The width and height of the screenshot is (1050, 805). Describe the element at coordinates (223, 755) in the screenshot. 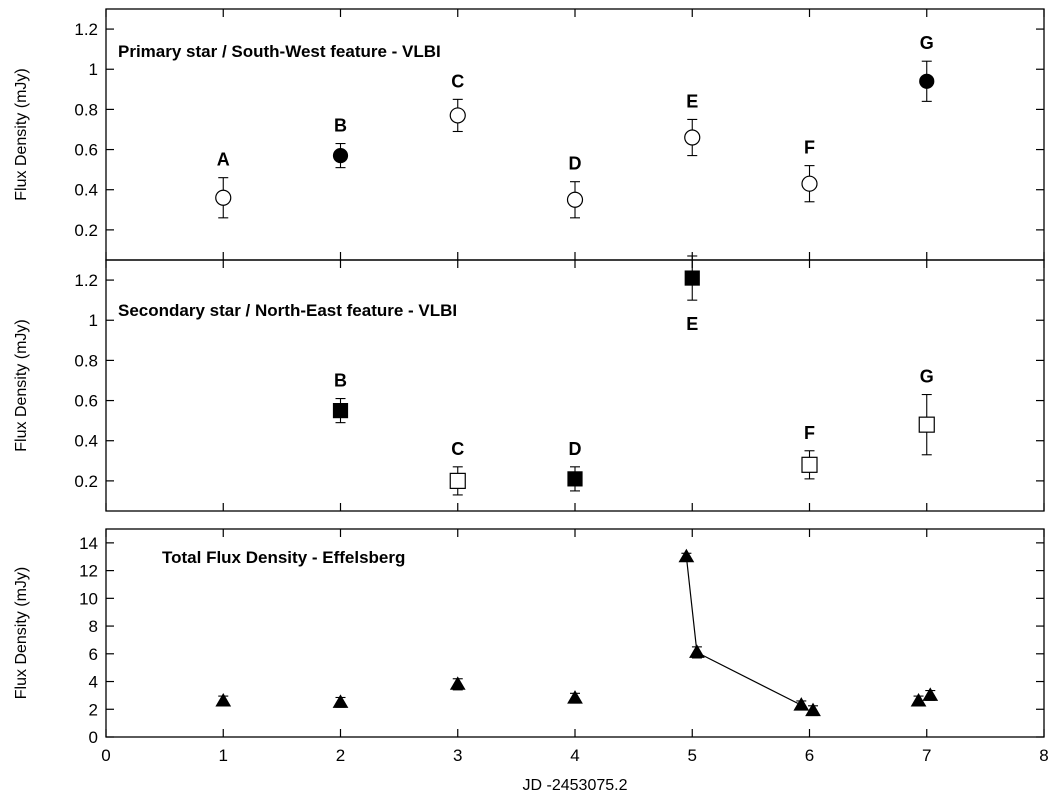

I see `x-tick-label: 1` at that location.